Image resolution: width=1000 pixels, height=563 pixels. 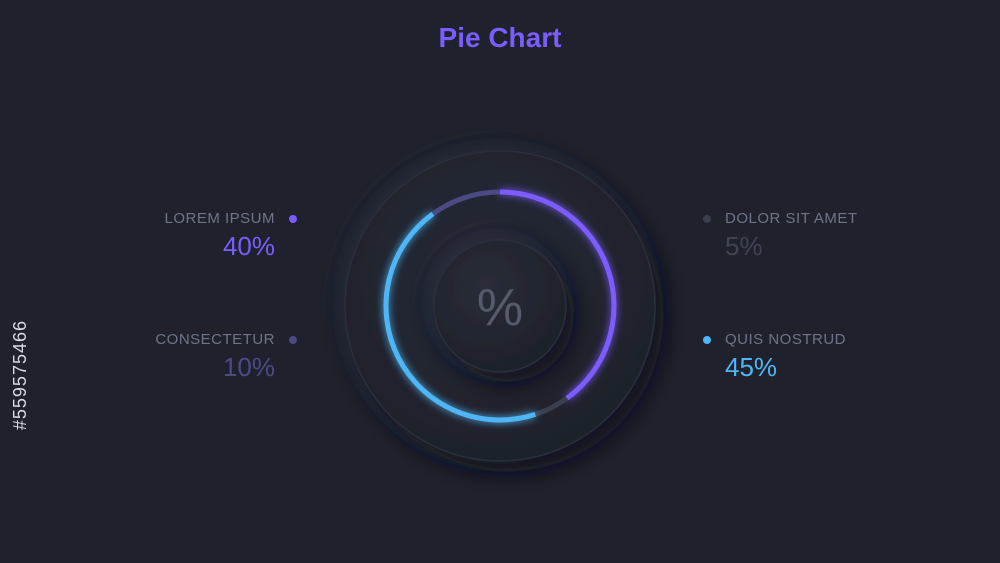 I want to click on legend-value: 5%, so click(x=744, y=246).